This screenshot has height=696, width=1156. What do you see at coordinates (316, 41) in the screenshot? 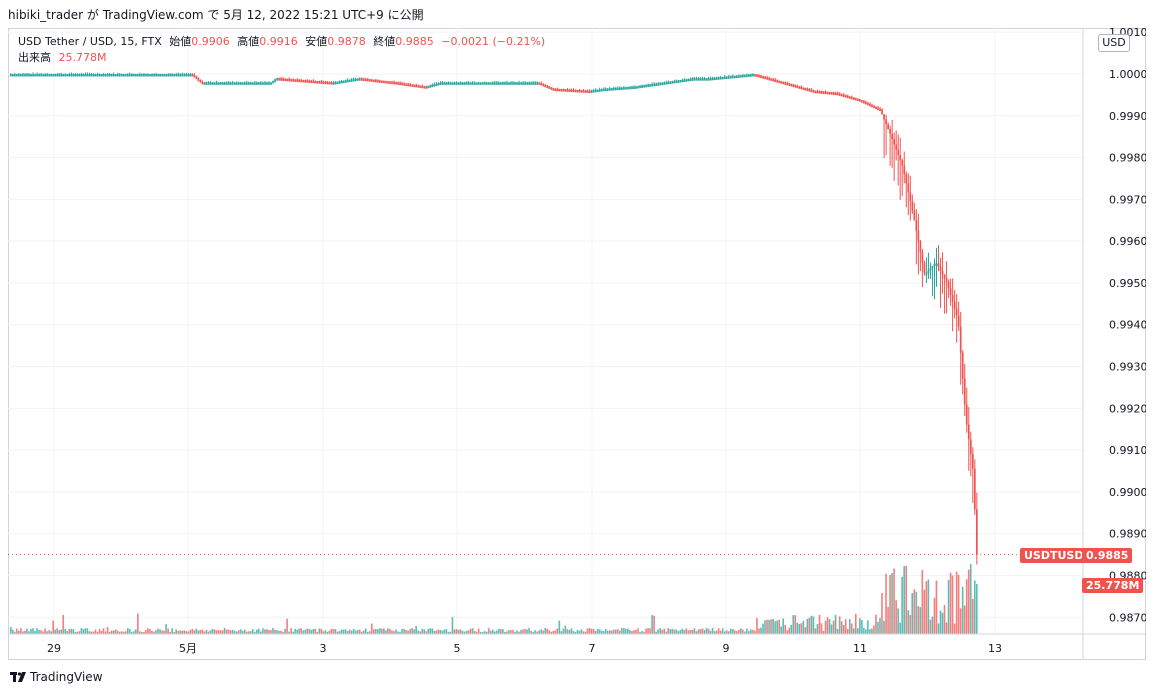
I see `low-label: 安値` at bounding box center [316, 41].